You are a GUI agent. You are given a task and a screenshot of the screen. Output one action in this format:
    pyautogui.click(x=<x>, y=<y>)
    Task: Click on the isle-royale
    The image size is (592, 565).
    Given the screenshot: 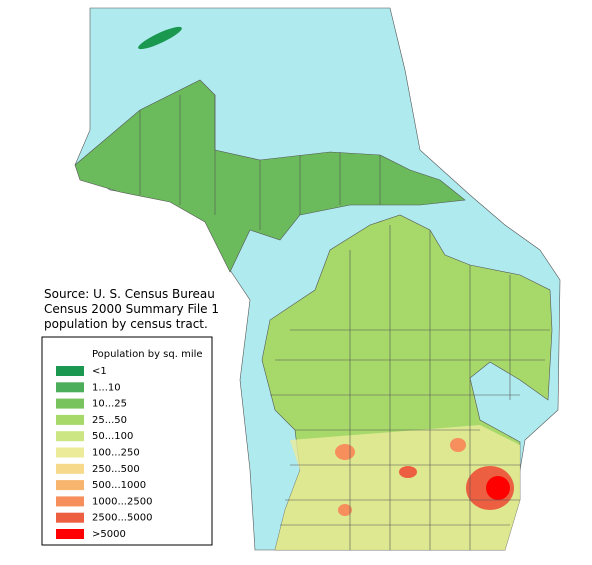 What is the action you would take?
    pyautogui.click(x=160, y=38)
    